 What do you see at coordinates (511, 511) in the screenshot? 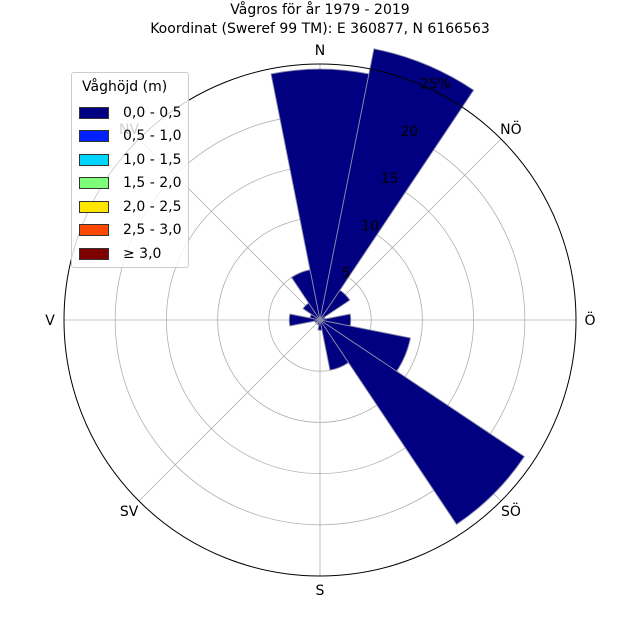
I see `direction-label: SÖ` at bounding box center [511, 511].